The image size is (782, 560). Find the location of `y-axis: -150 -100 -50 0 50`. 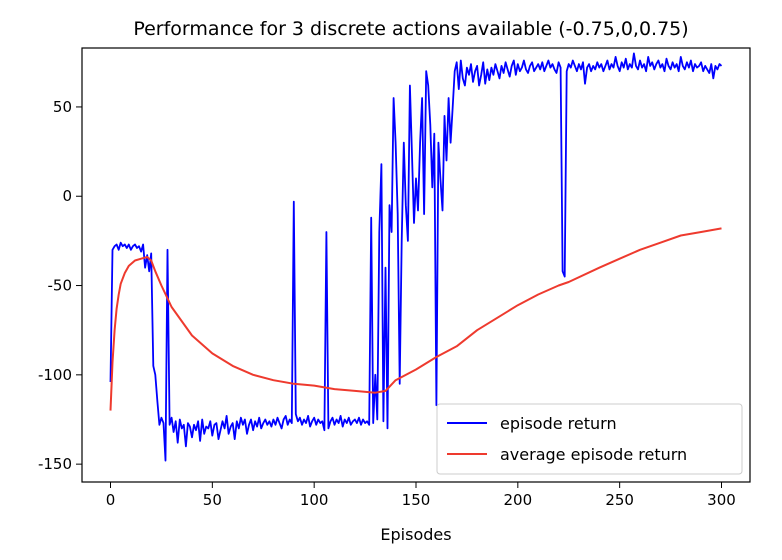

y-axis: -150 -100 -50 0 50 is located at coordinates (60, 285).